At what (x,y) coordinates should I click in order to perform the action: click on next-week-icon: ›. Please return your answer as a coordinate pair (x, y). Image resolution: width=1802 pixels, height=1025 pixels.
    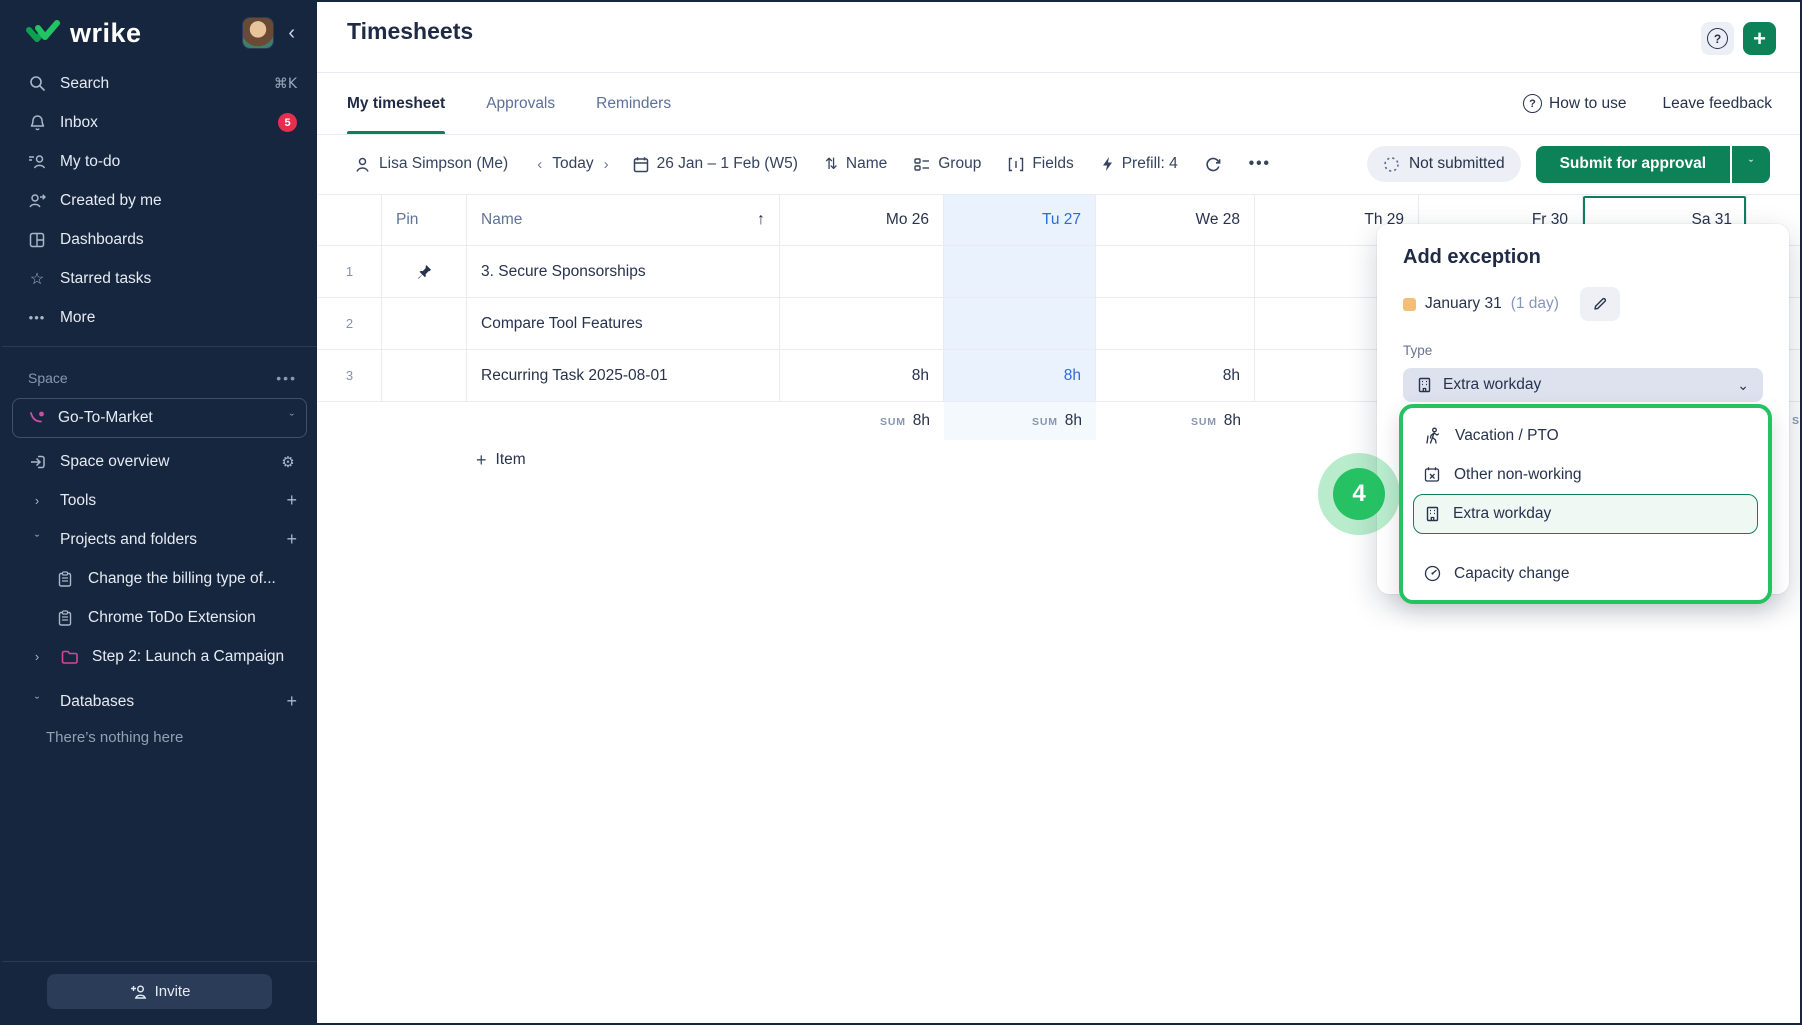
    Looking at the image, I should click on (606, 164).